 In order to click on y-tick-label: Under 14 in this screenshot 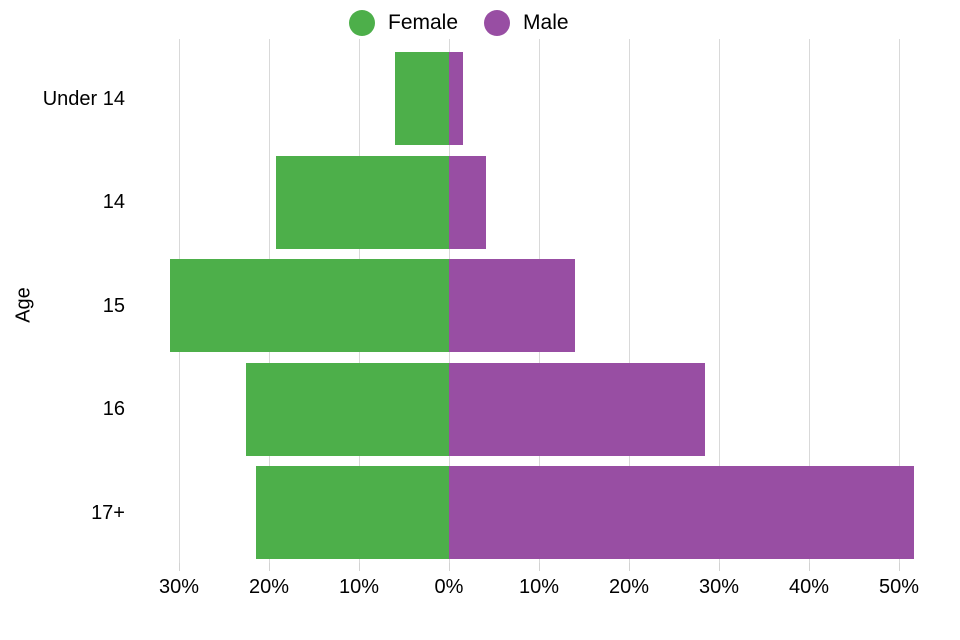, I will do `click(83, 98)`.